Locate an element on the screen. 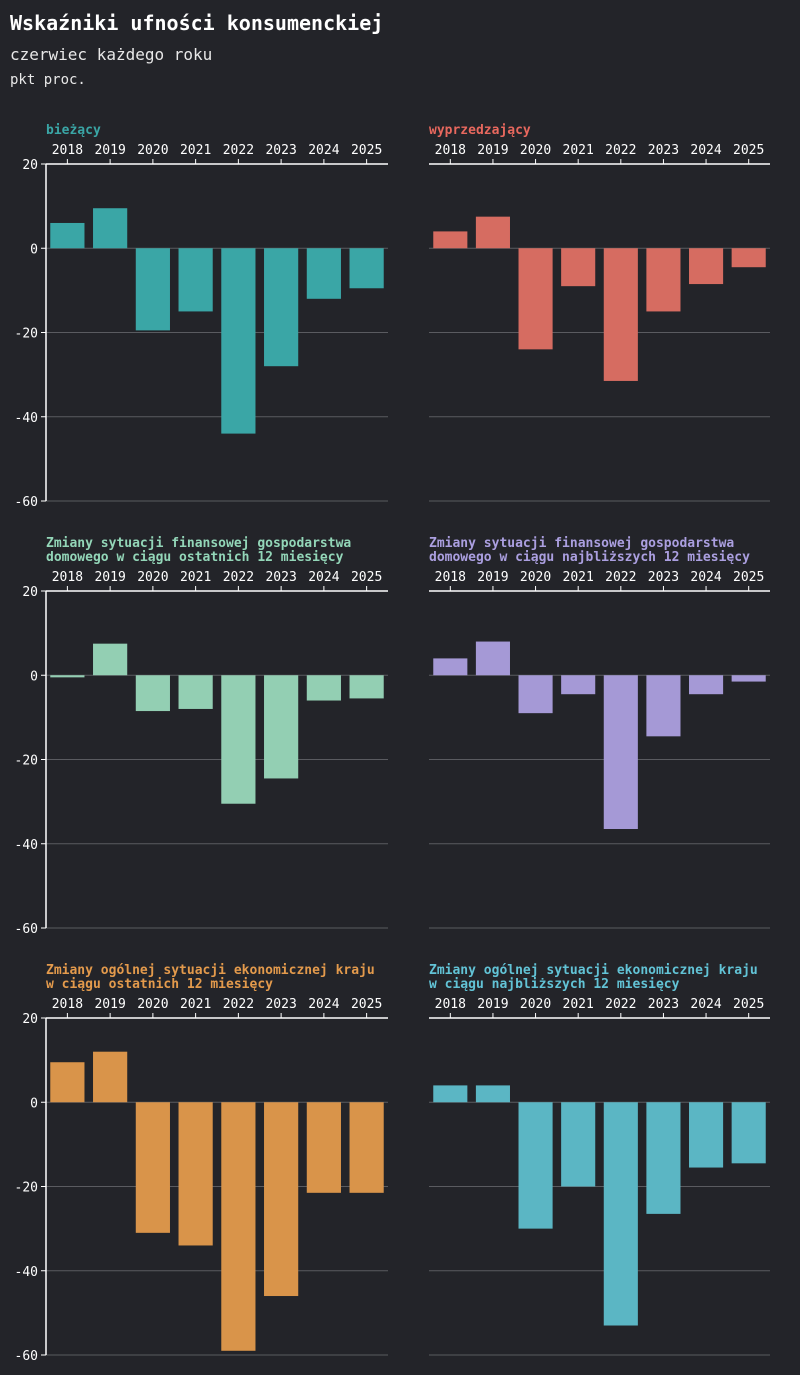  unit-label: pkt proc. is located at coordinates (48, 80).